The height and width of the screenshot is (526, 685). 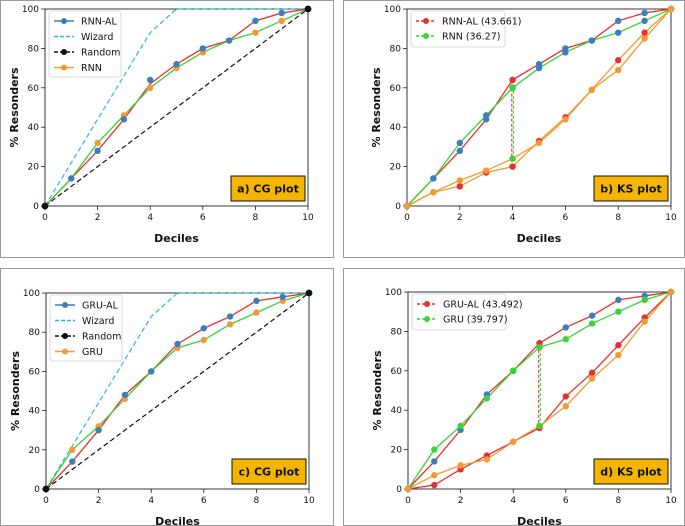 I want to click on ks-endpoint, so click(x=512, y=88).